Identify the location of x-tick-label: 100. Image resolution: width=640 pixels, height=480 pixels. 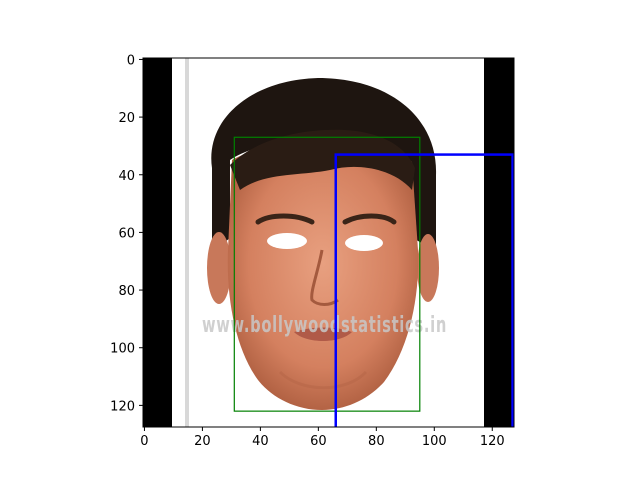
(434, 441).